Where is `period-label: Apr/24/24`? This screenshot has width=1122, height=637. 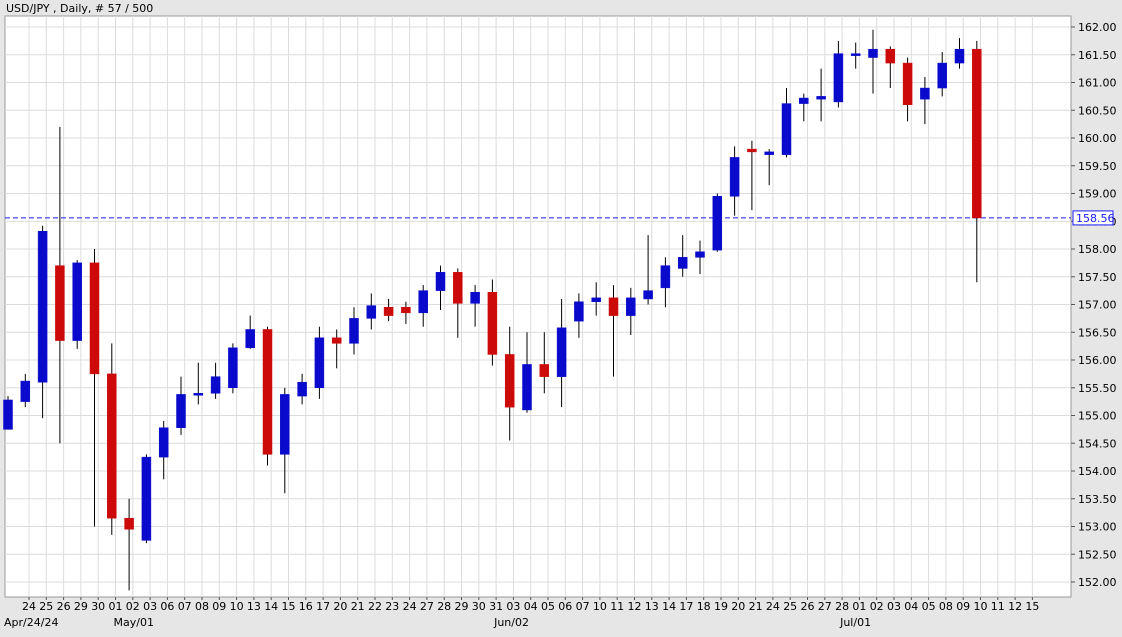 period-label: Apr/24/24 is located at coordinates (31, 622).